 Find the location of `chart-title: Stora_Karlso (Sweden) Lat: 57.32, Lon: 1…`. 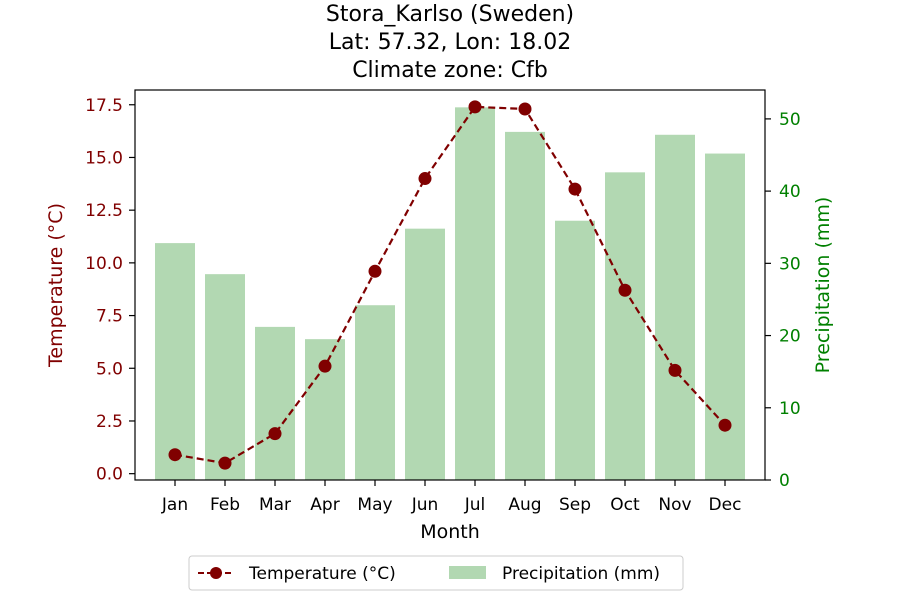

chart-title: Stora_Karlso (Sweden) Lat: 57.32, Lon: 1… is located at coordinates (450, 42).